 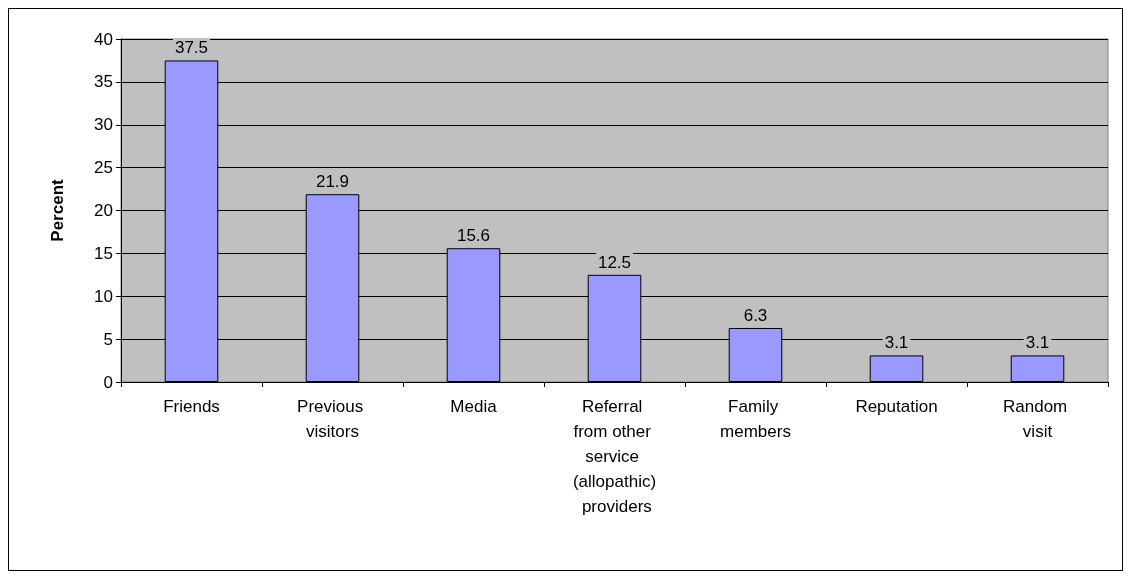 What do you see at coordinates (896, 406) in the screenshot?
I see `x-tick-label: Reputation` at bounding box center [896, 406].